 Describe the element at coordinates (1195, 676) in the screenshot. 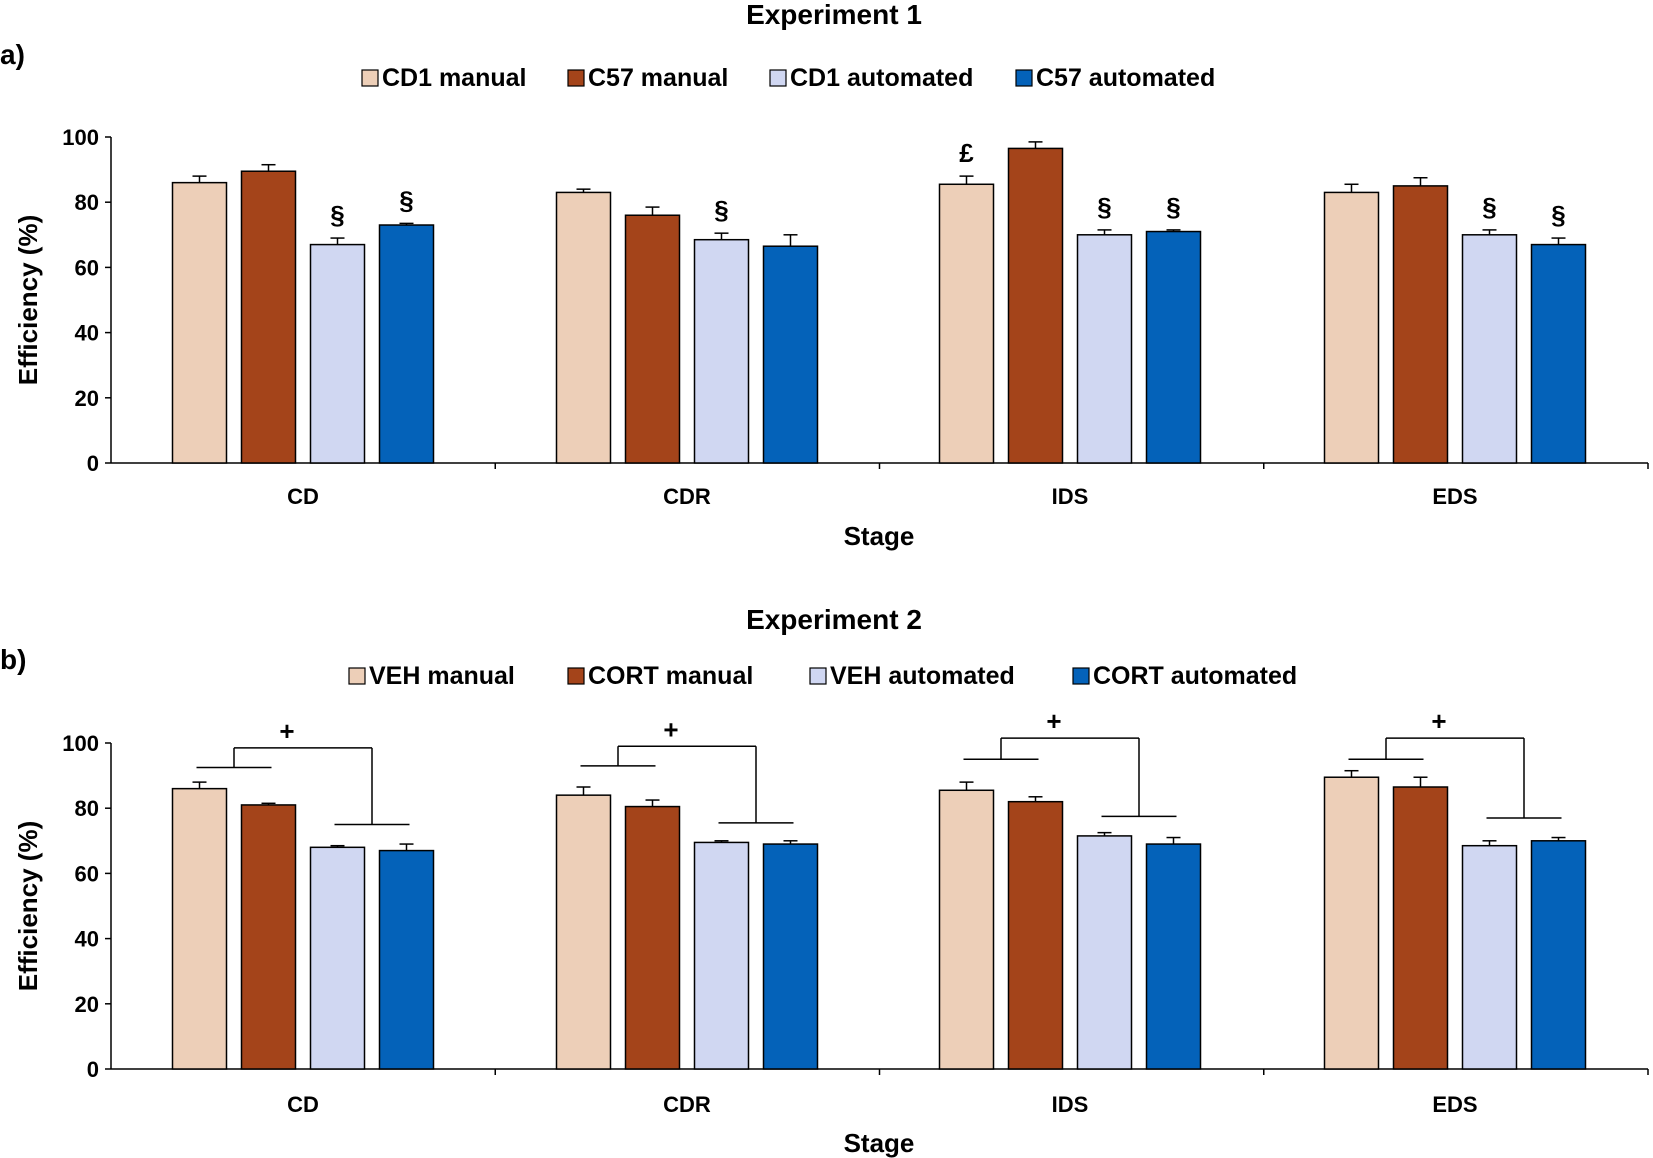

I see `legend-label-3: CORT automated` at that location.